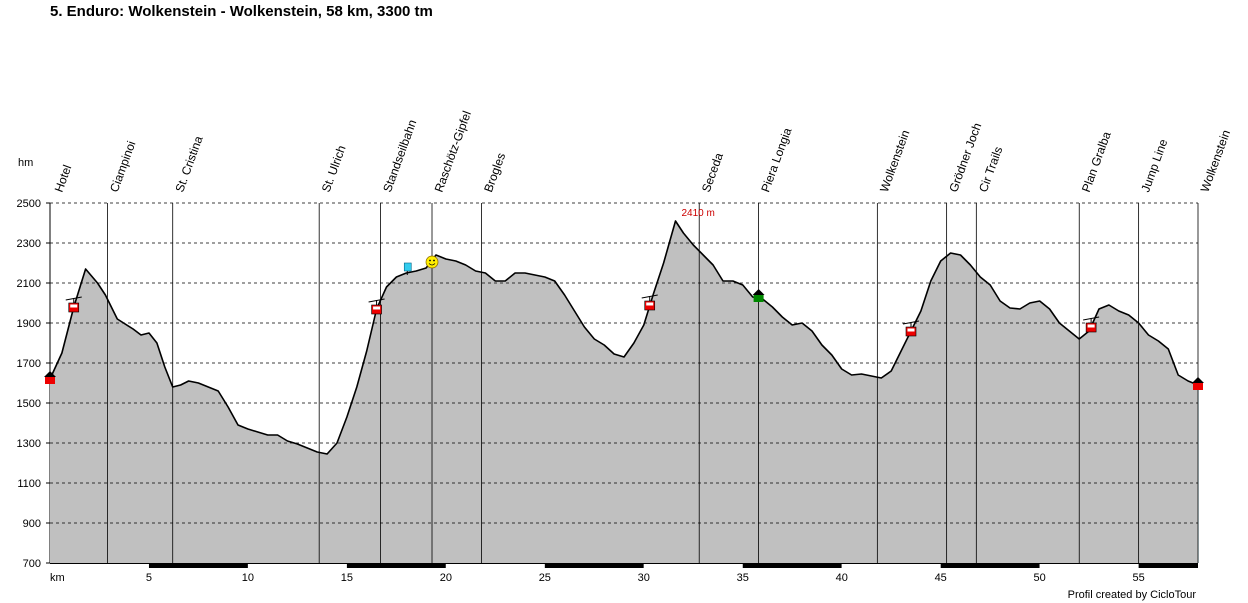 The width and height of the screenshot is (1248, 603). What do you see at coordinates (446, 578) in the screenshot?
I see `x-tick-label: 20` at bounding box center [446, 578].